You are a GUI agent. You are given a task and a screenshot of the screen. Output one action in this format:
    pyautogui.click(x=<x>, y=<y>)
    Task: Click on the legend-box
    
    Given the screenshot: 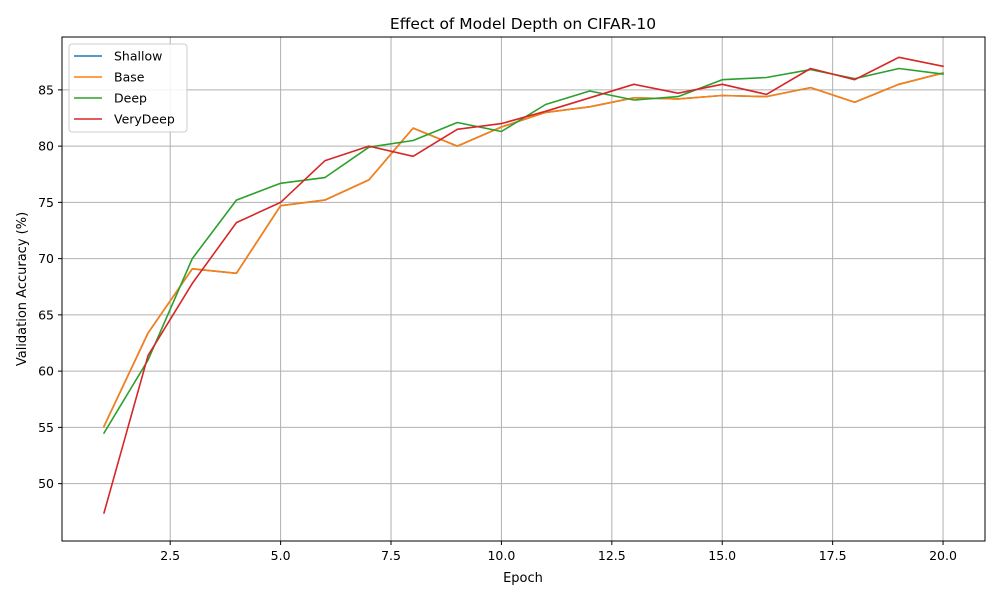 What is the action you would take?
    pyautogui.click(x=128, y=88)
    